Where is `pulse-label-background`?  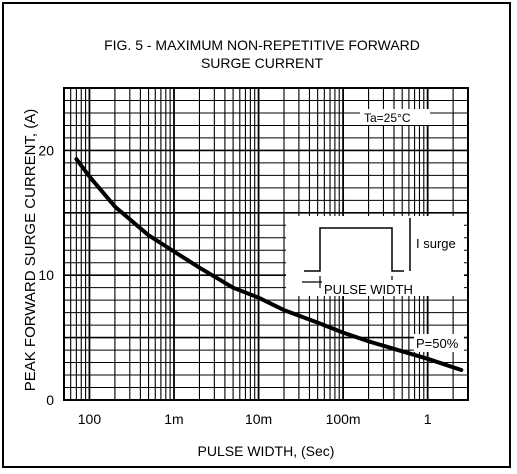
pulse-label-background is located at coordinates (374, 288).